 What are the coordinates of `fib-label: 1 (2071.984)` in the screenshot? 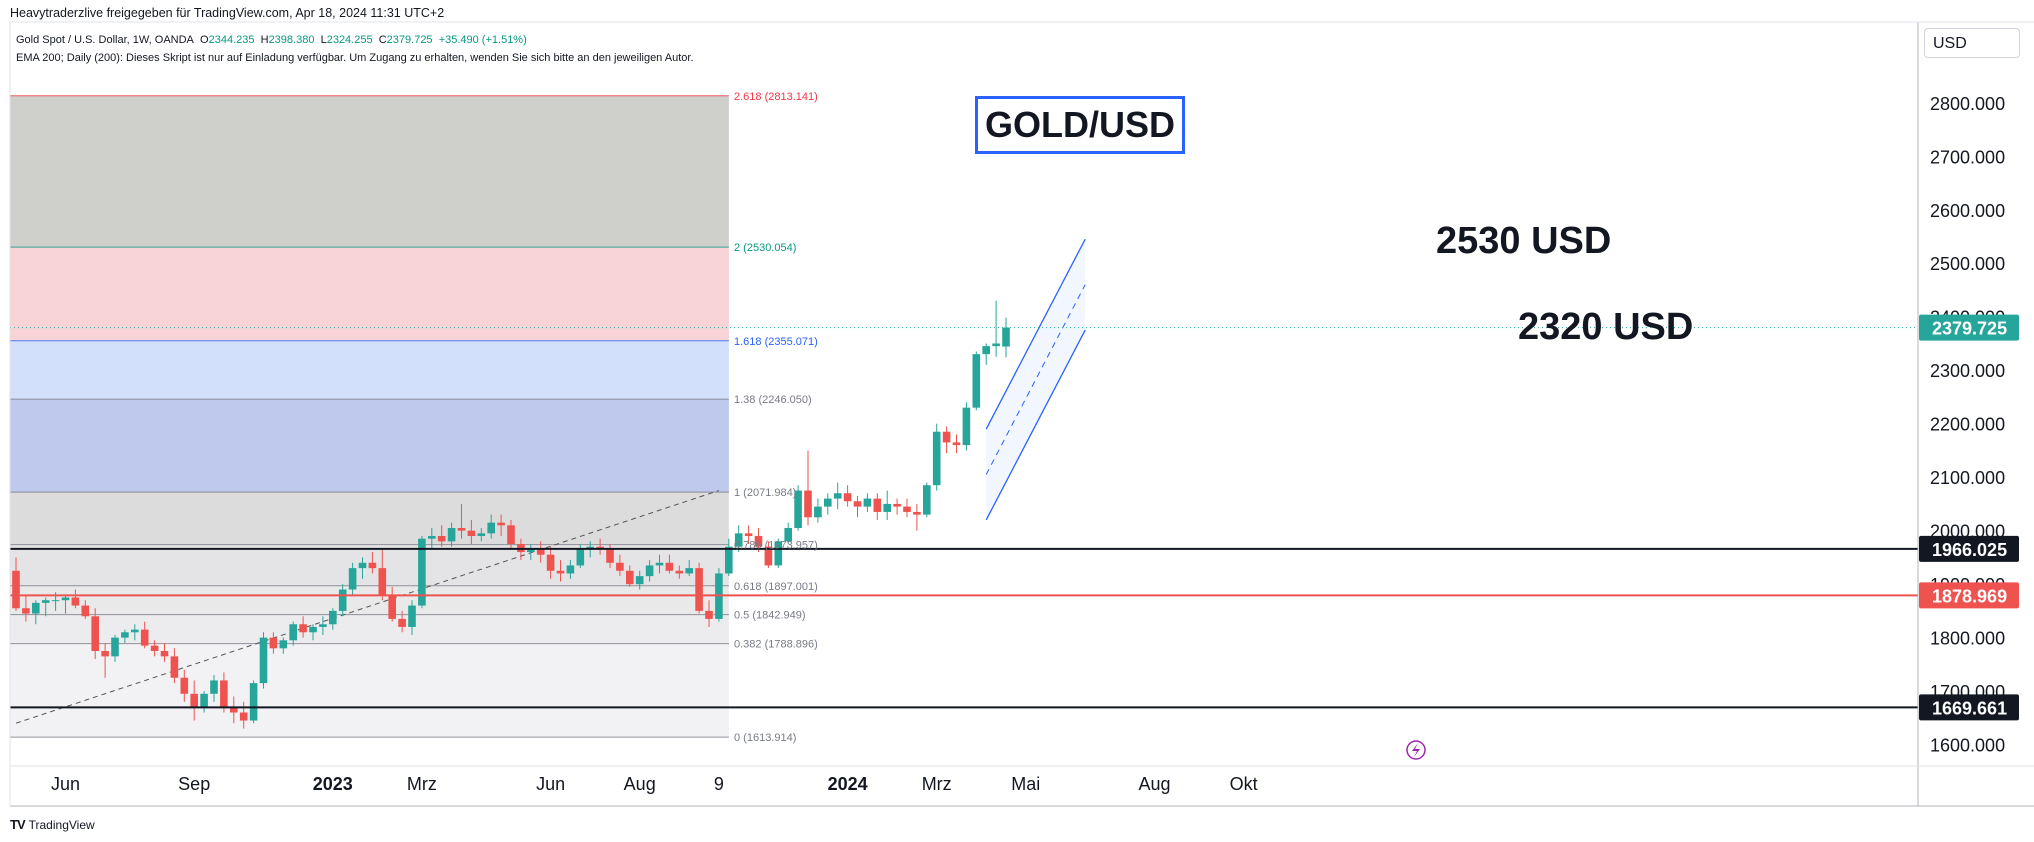 It's located at (765, 493).